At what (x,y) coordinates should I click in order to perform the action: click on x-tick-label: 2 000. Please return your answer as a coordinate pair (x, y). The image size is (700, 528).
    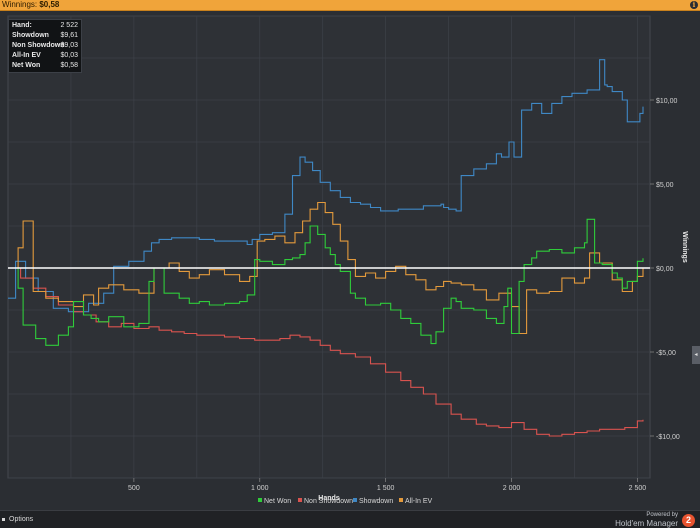
    Looking at the image, I should click on (512, 488).